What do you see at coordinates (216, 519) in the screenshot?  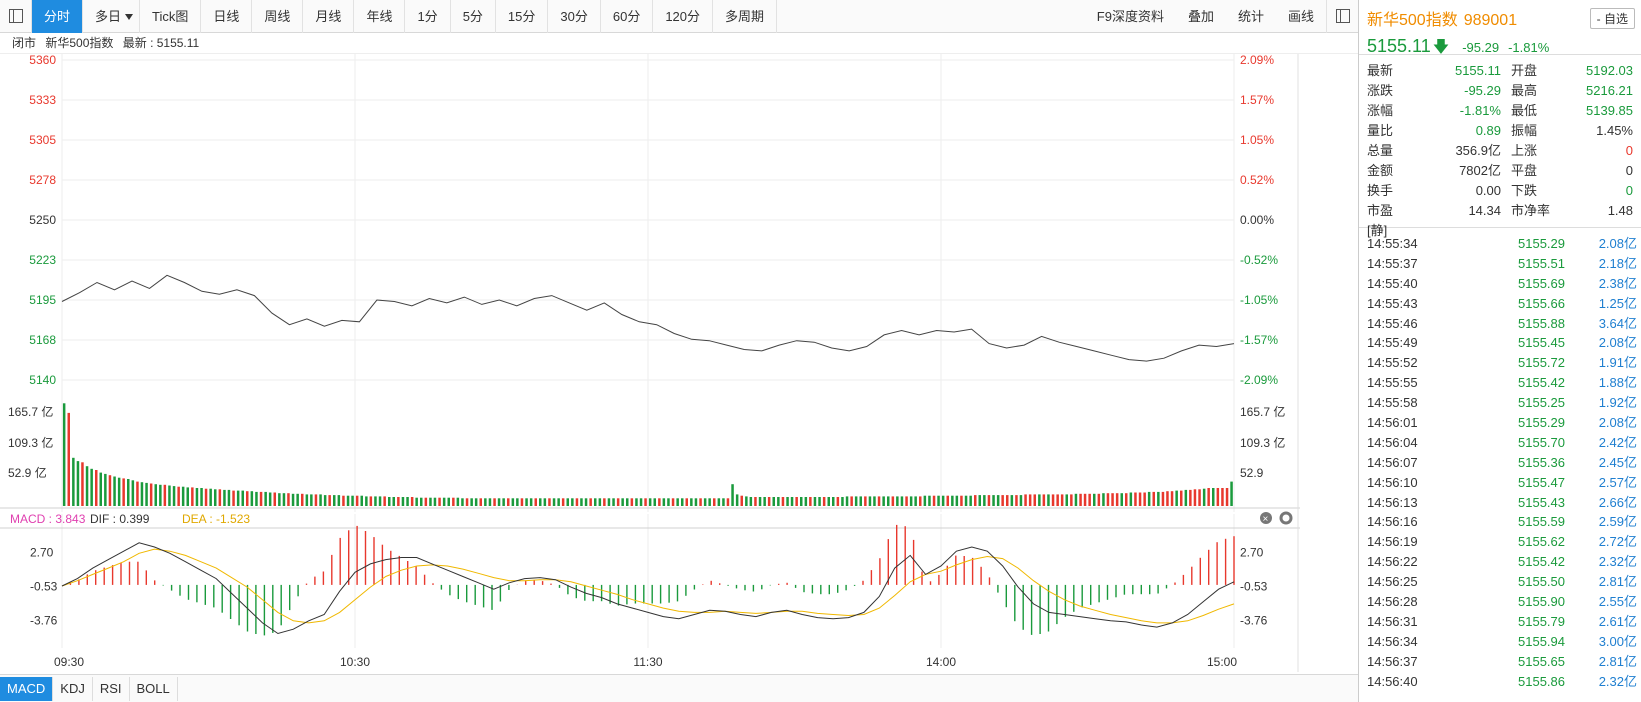 I see `dea-value: DEA : -1.523` at bounding box center [216, 519].